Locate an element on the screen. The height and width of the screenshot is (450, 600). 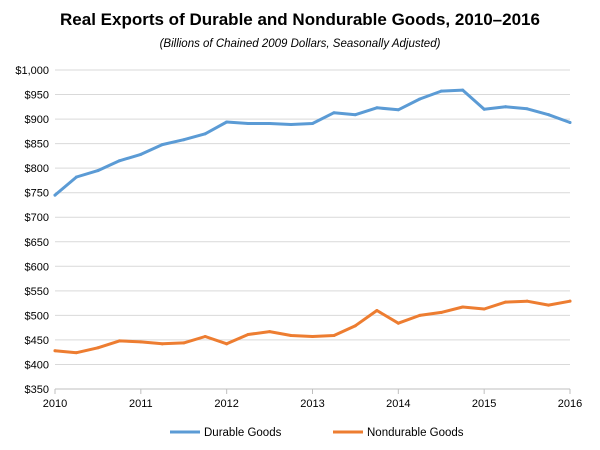
y-tick-label: $1,000 is located at coordinates (32, 71).